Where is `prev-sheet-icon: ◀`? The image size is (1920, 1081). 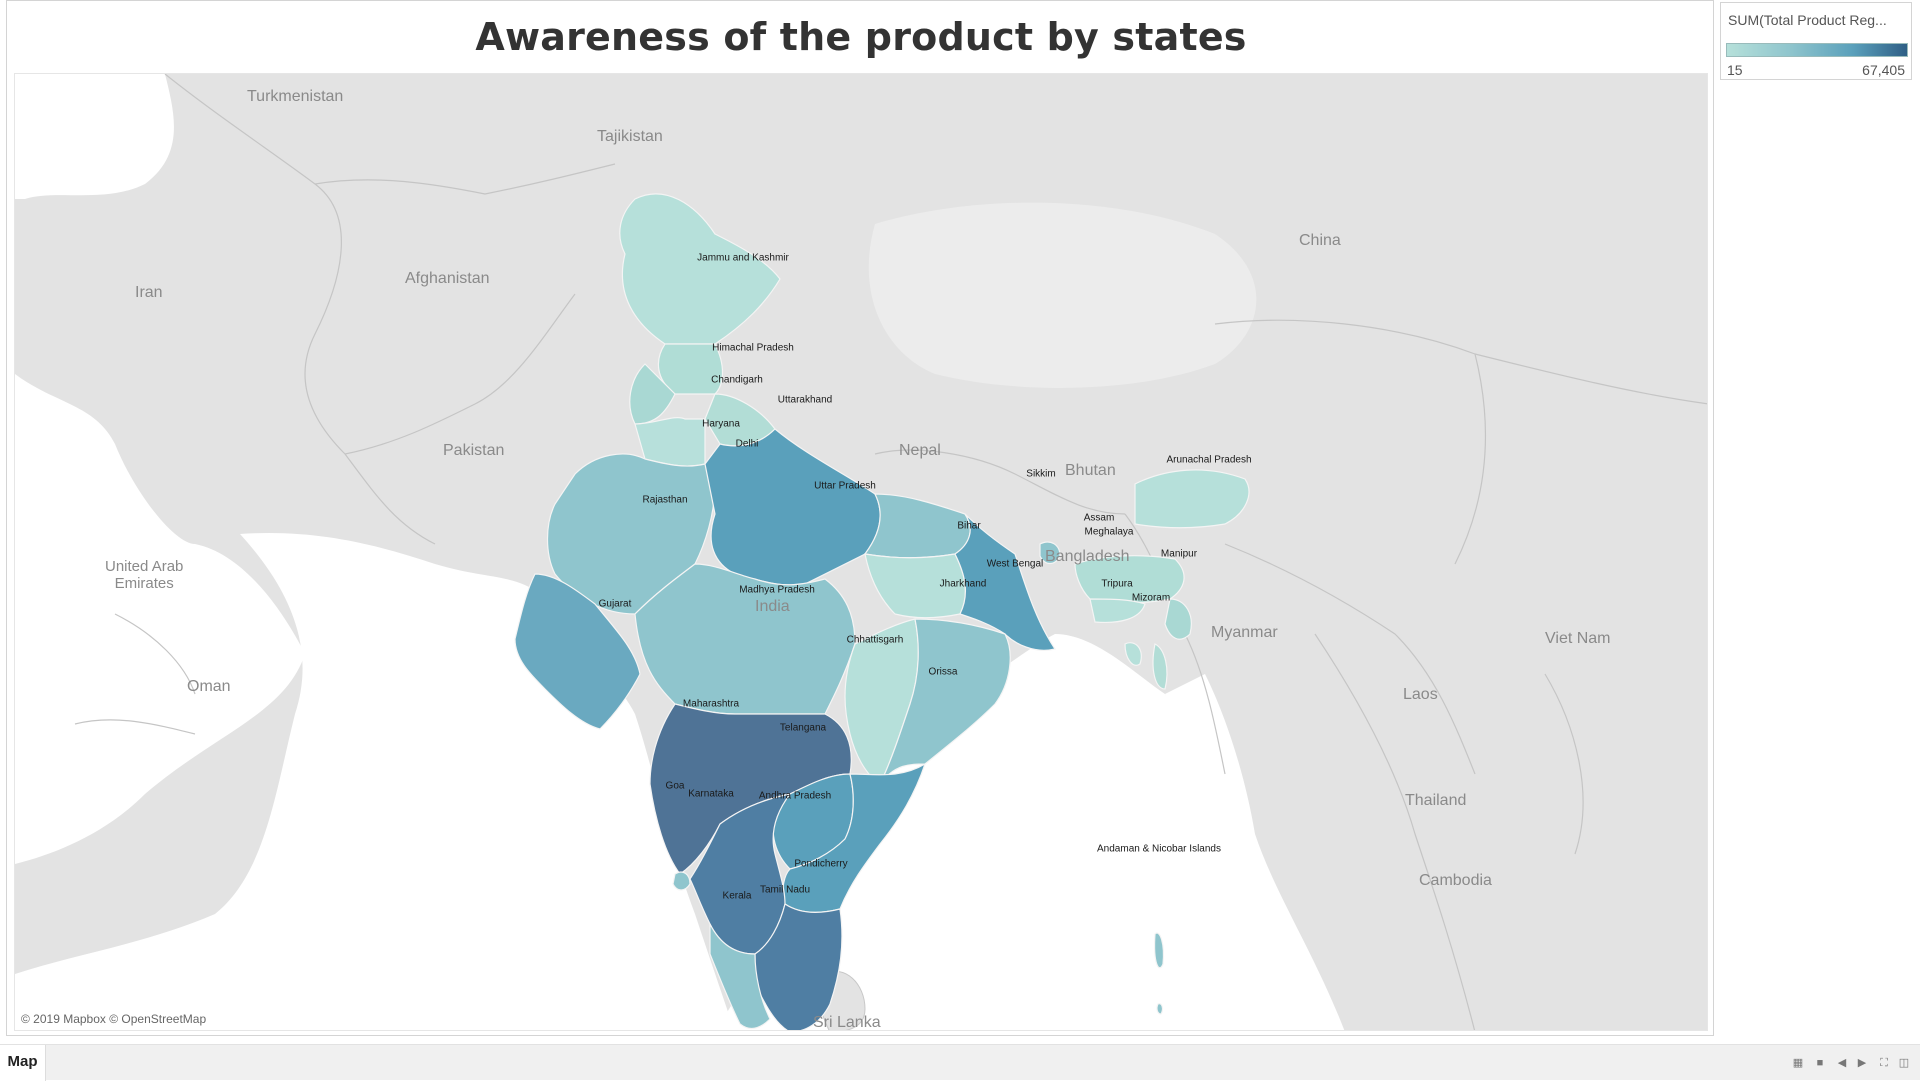 prev-sheet-icon: ◀ is located at coordinates (1842, 1063).